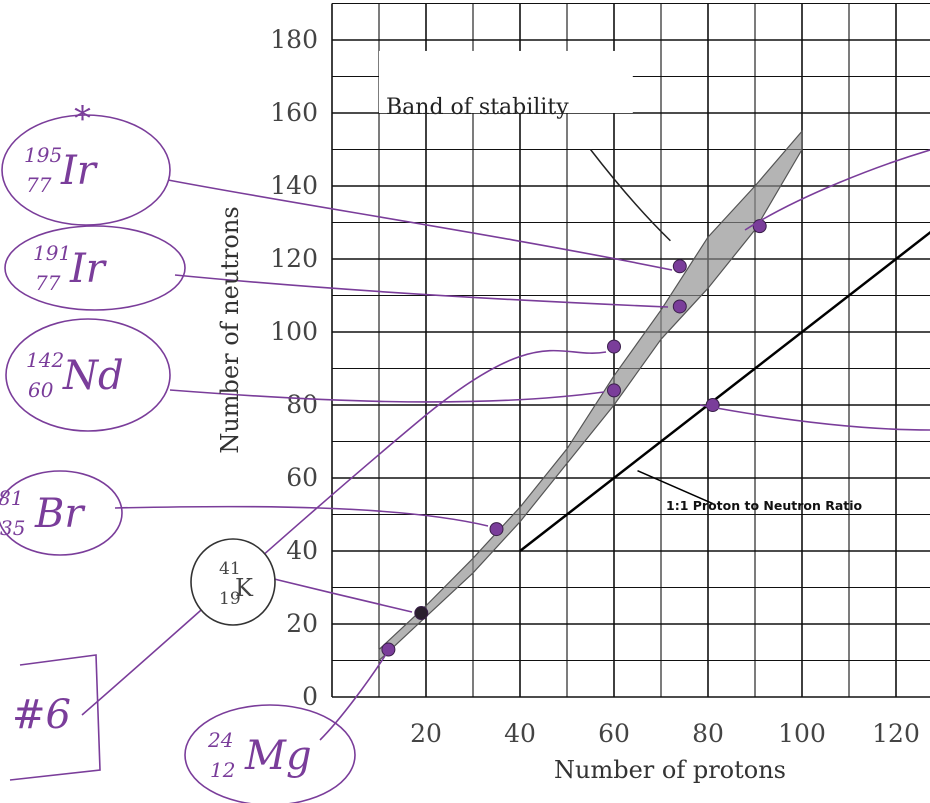 This screenshot has height=803, width=930. What do you see at coordinates (896, 733) in the screenshot?
I see `x-tick-label: 120` at bounding box center [896, 733].